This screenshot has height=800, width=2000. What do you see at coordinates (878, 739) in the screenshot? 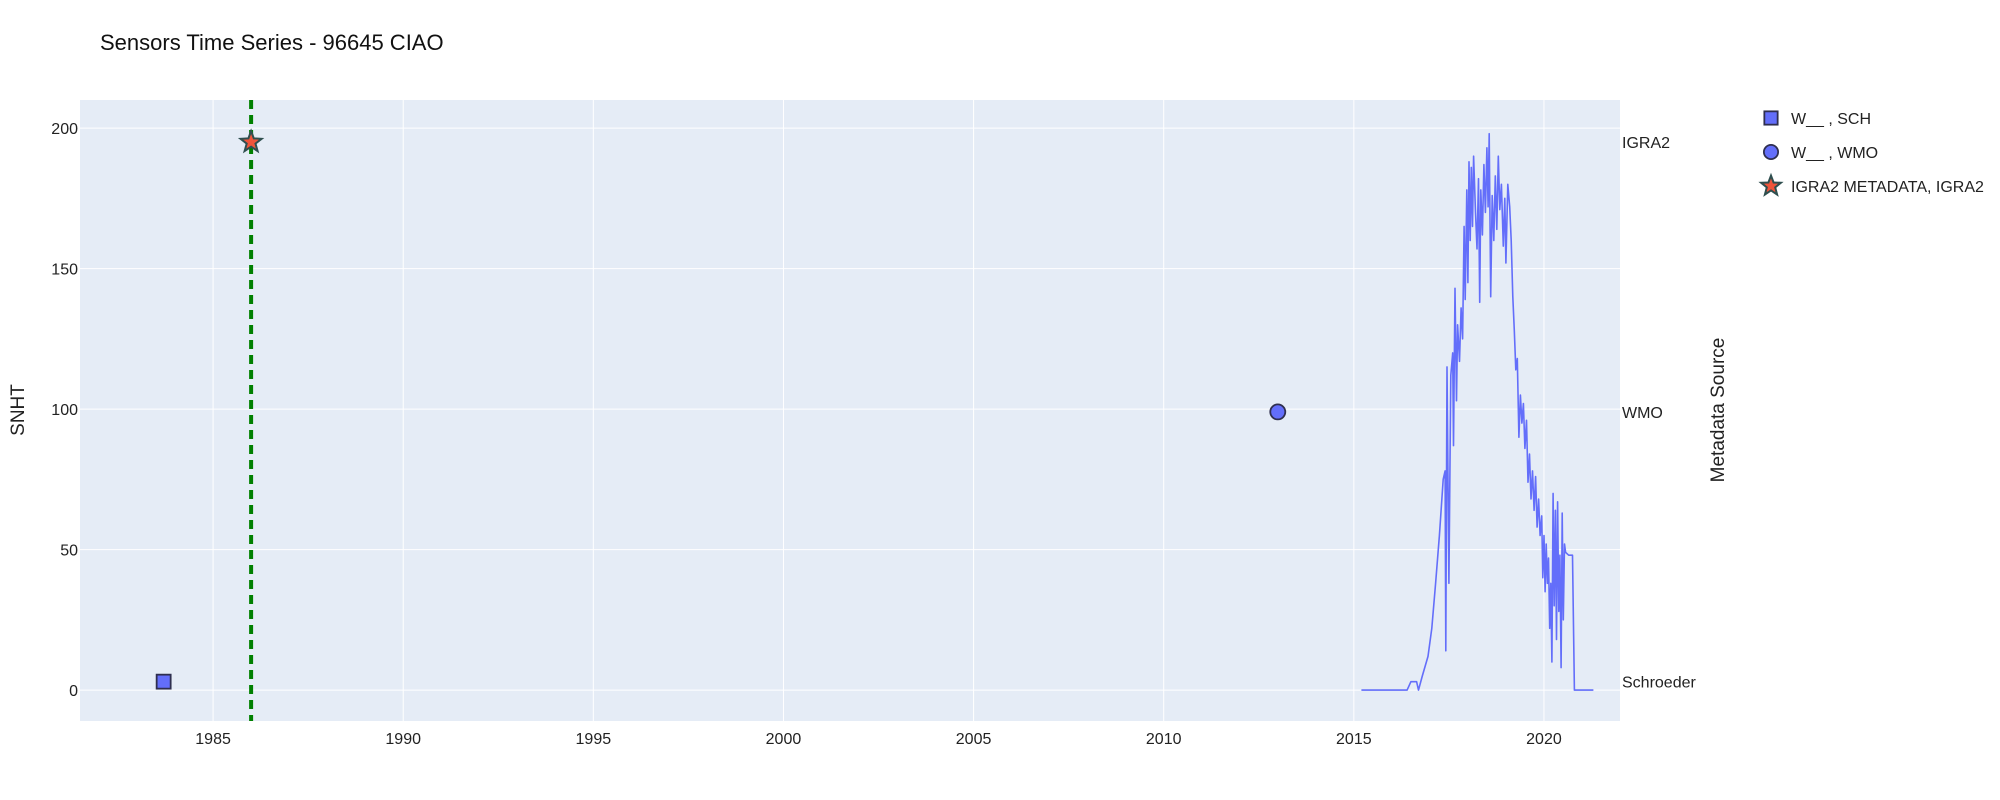
I see `x-axis-ticks: 1985 1990 1995 2000 2005 2010 2015 2020` at bounding box center [878, 739].